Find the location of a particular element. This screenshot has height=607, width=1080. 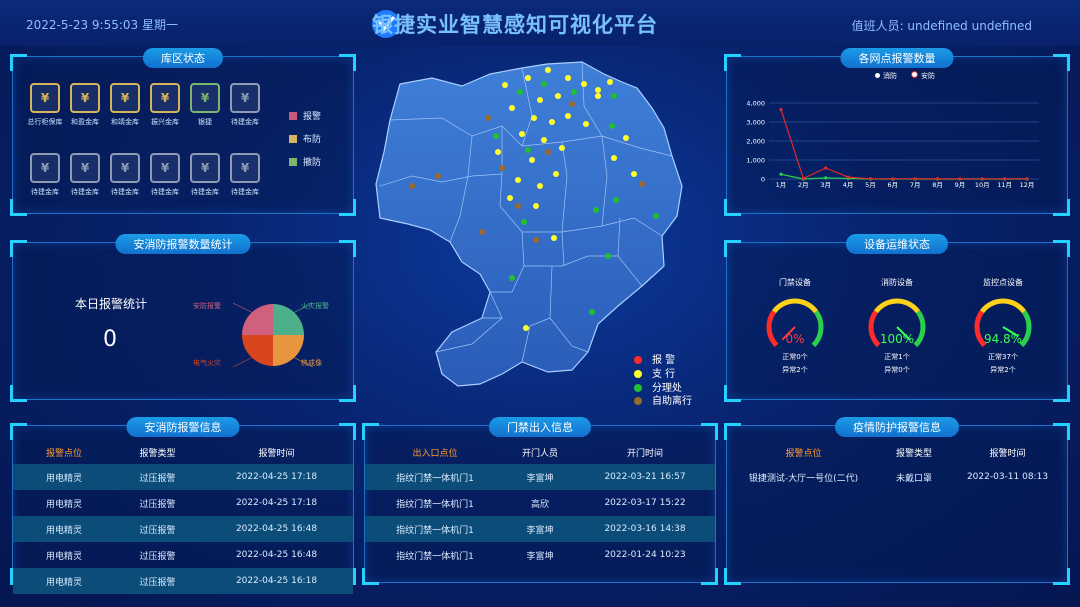

gauge-needle is located at coordinates (1010, 332).